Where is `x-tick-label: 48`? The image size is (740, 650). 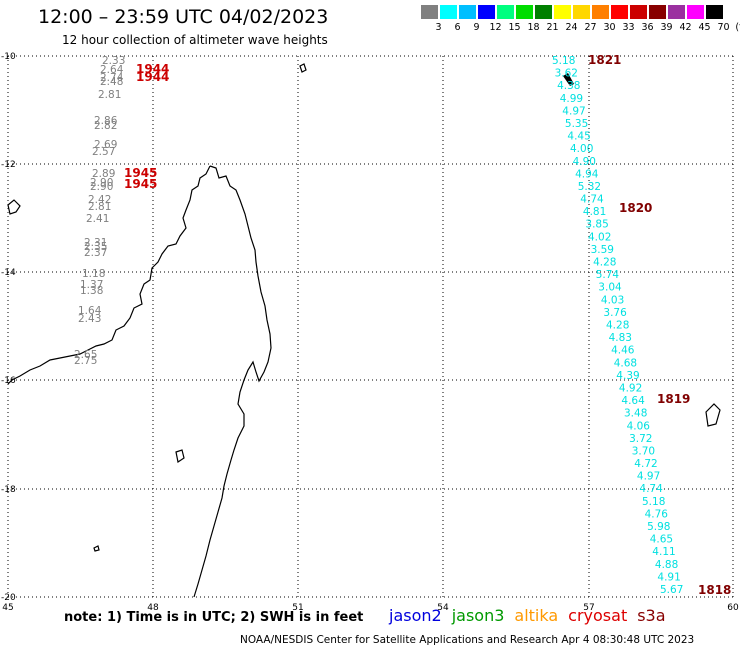 x-tick-label: 48 is located at coordinates (153, 608).